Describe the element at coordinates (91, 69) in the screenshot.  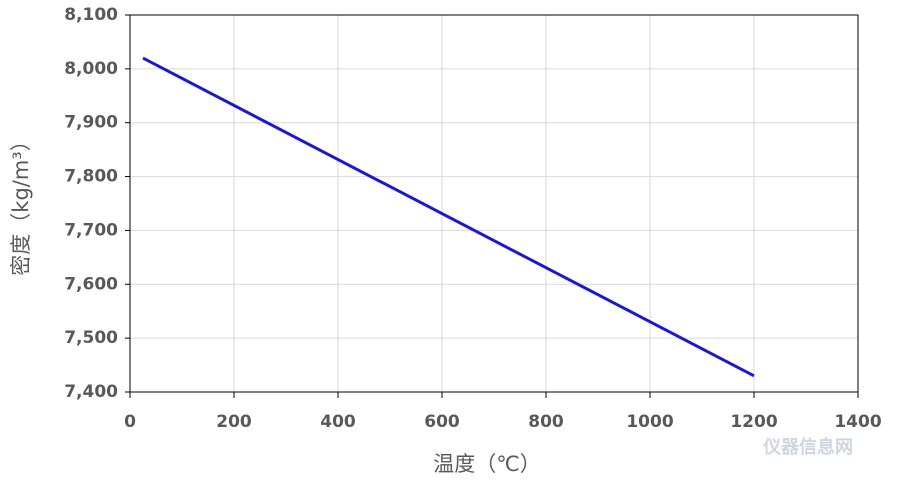
I see `y-tick-label: 8,000` at that location.